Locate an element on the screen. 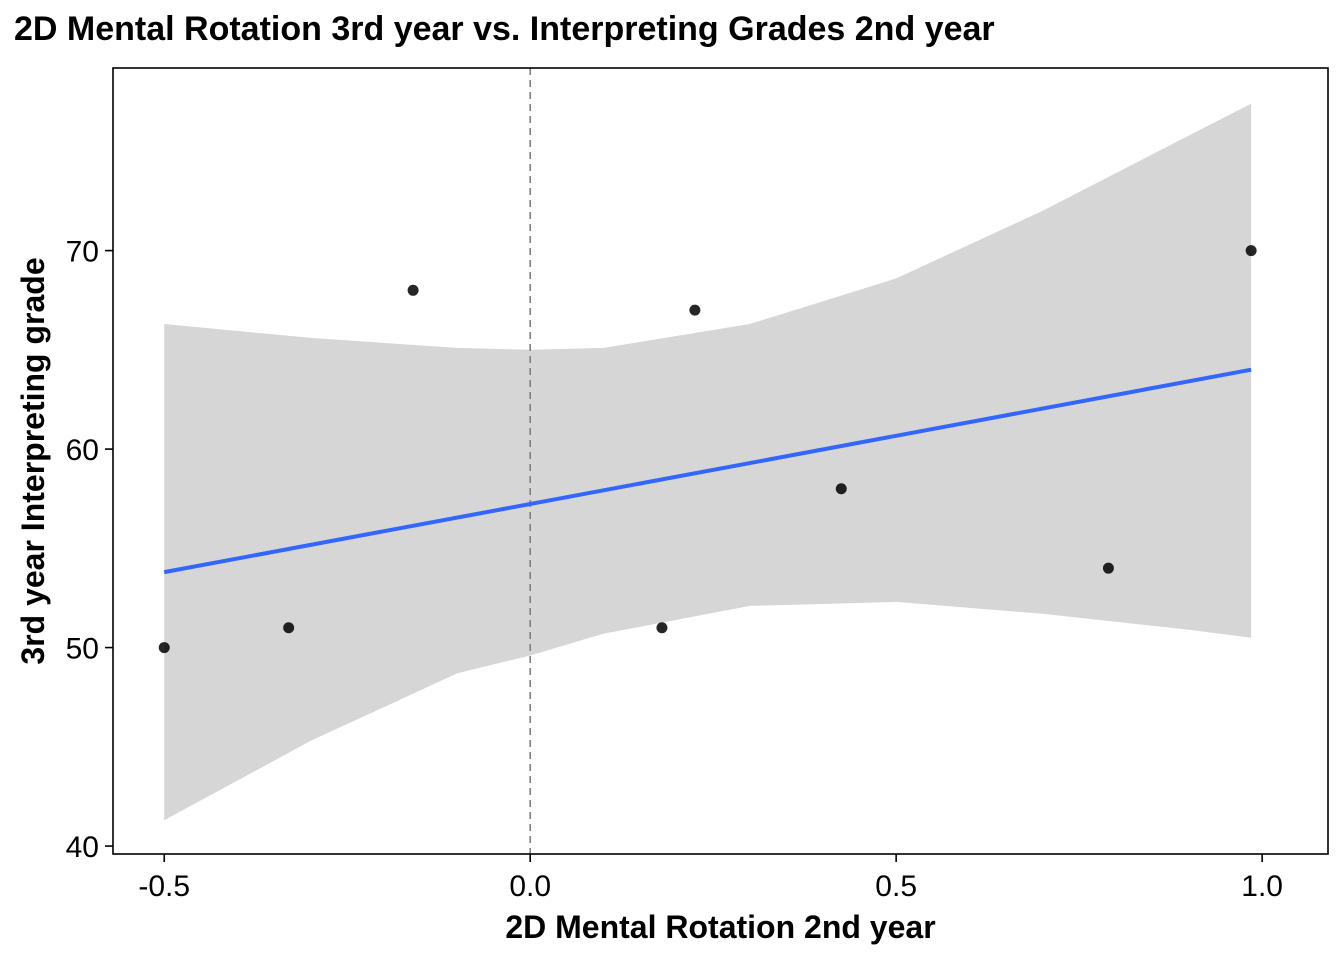 The image size is (1344, 960). x-tick-label: -0.5 is located at coordinates (164, 886).